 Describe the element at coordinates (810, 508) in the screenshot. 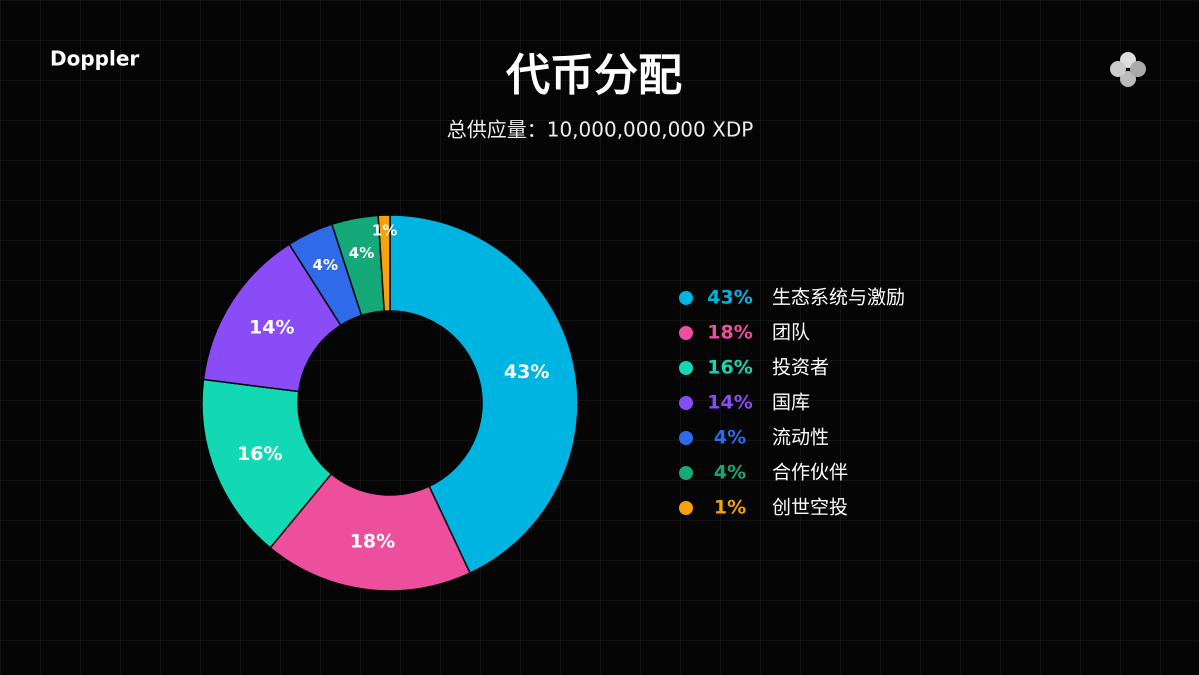

I see `legend-label: 创世空投` at that location.